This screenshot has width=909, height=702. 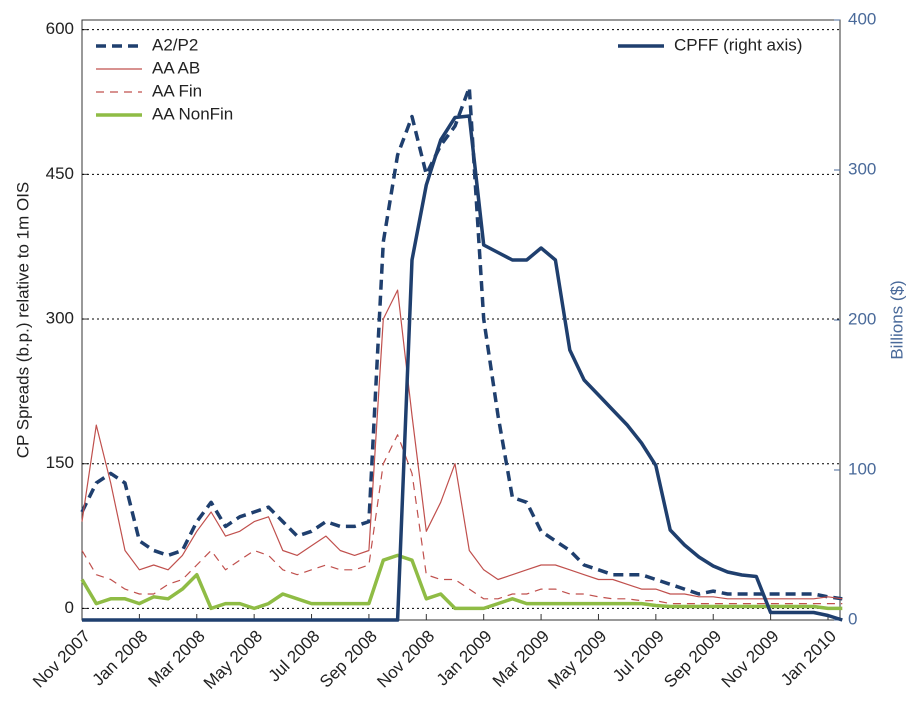 What do you see at coordinates (750, 659) in the screenshot?
I see `x-tick-label: Nov 2009` at bounding box center [750, 659].